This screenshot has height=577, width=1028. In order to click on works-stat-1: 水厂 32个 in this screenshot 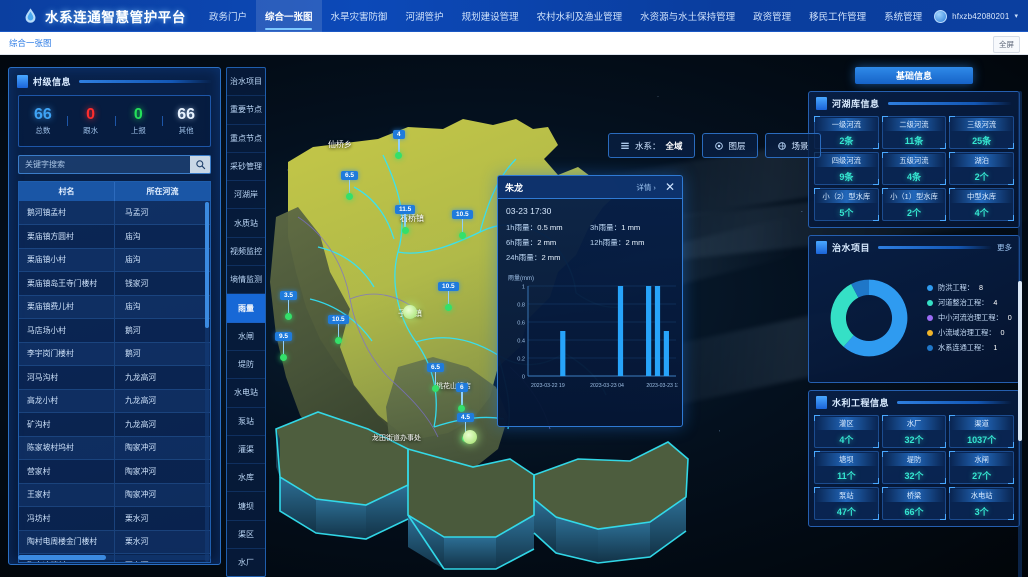, I will do `click(914, 431)`.